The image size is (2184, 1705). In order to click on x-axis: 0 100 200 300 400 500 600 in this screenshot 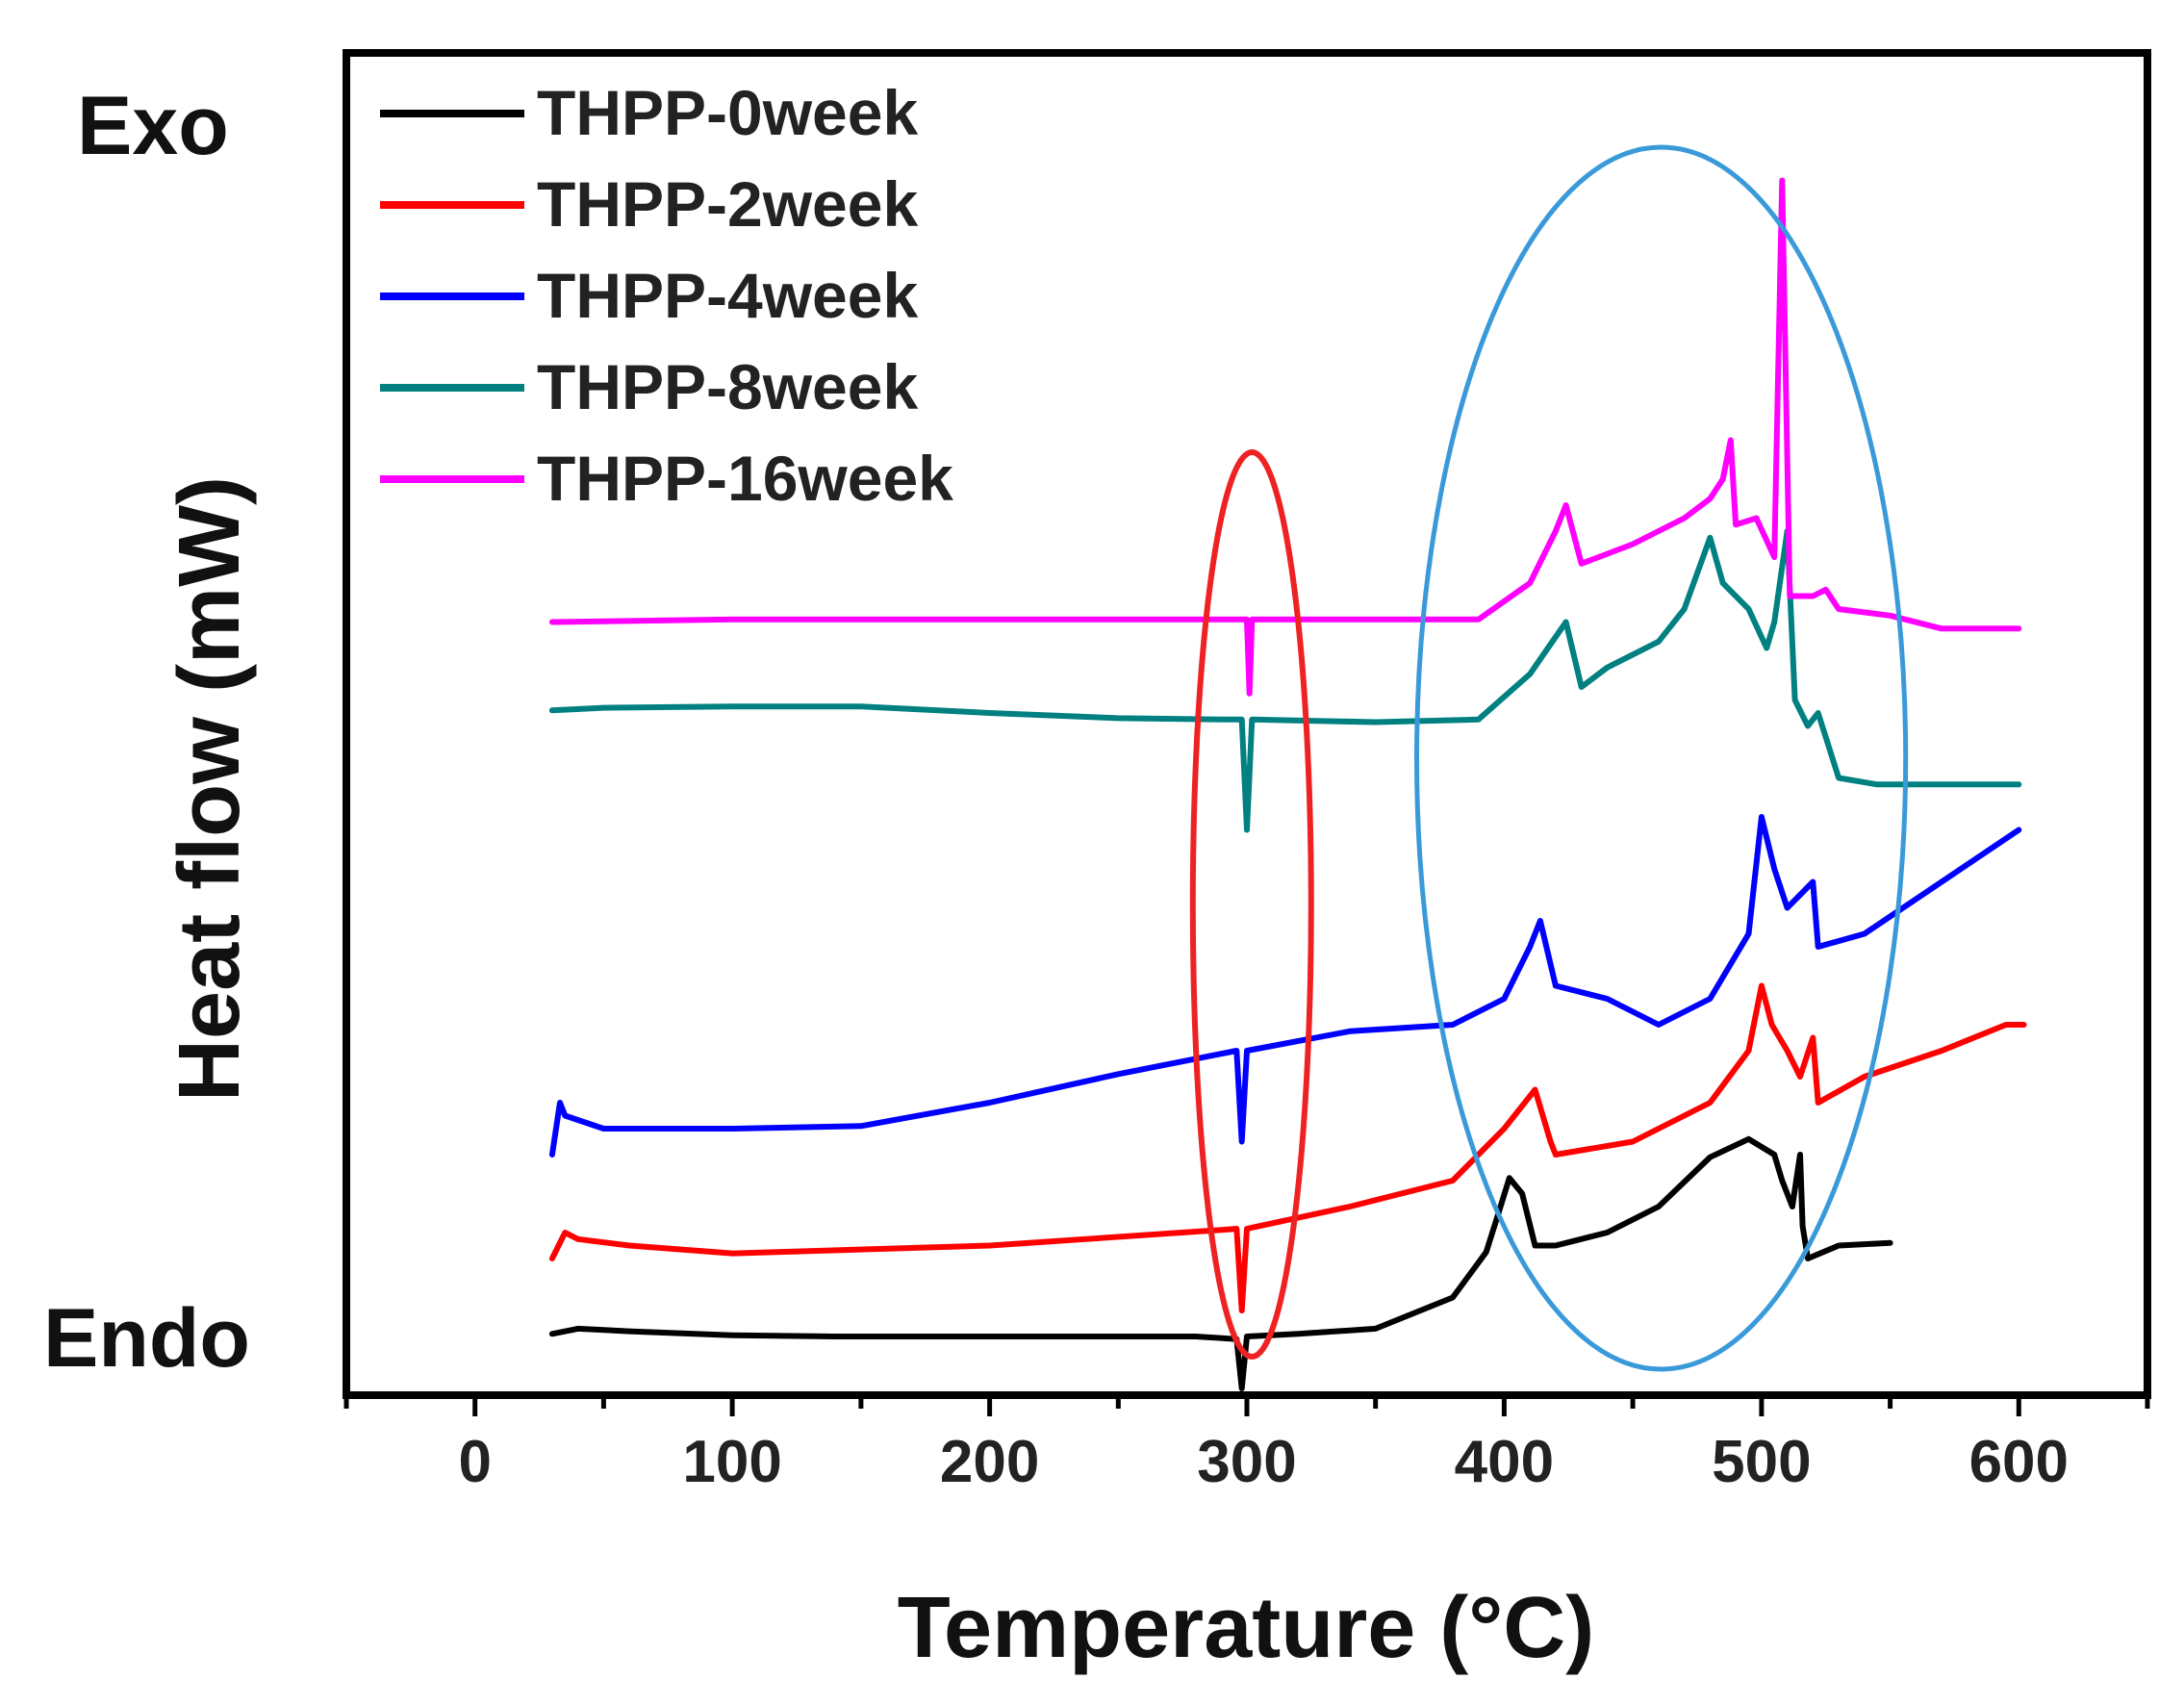, I will do `click(1247, 1445)`.